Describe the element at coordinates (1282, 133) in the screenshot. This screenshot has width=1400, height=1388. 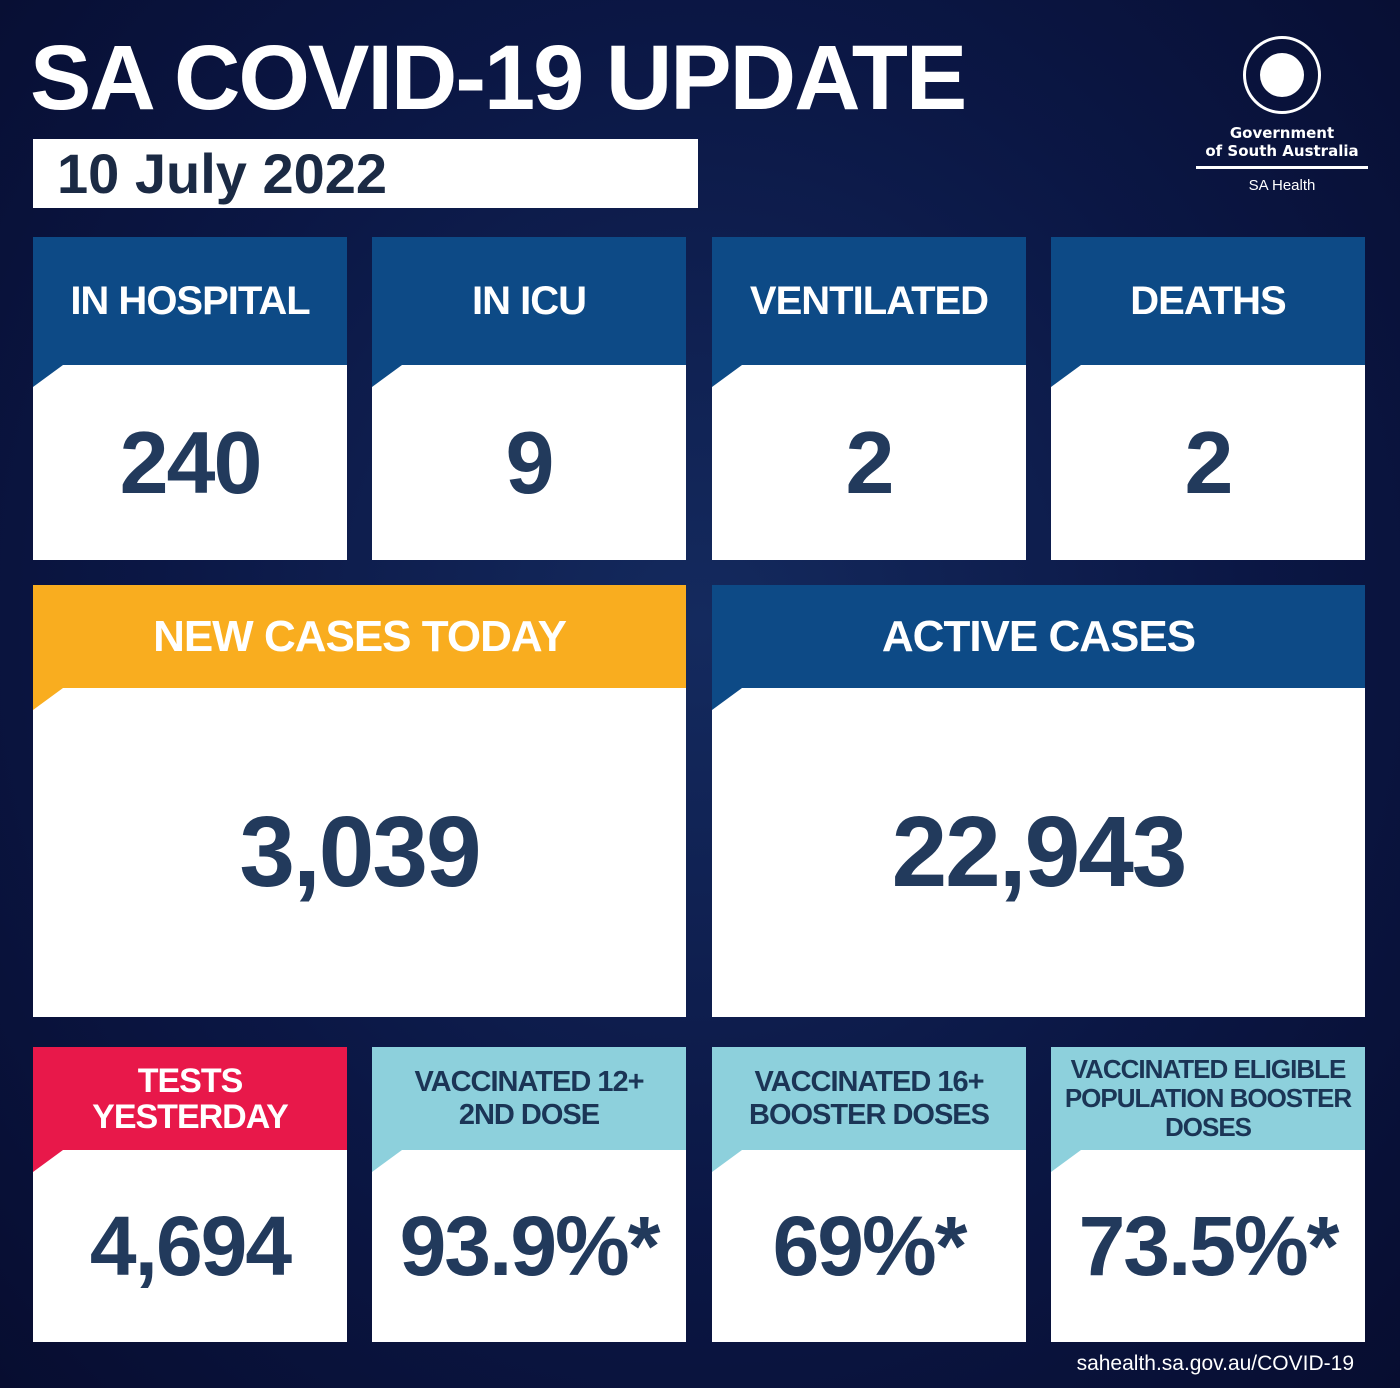
I see `logo-line1: Government` at that location.